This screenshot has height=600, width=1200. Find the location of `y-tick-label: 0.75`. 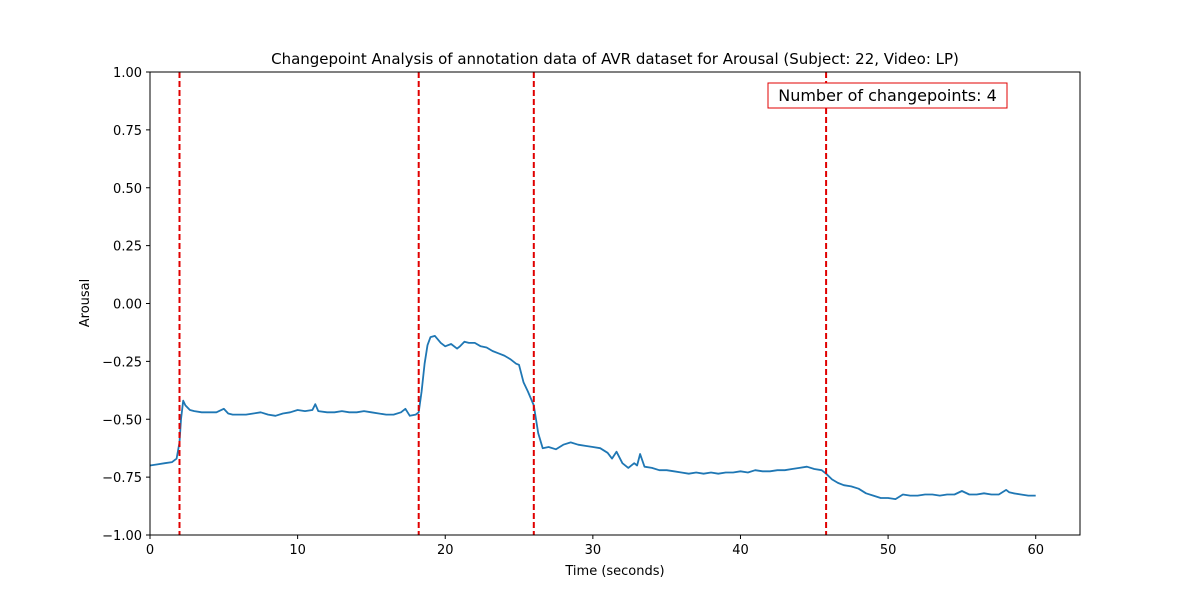

y-tick-label: 0.75 is located at coordinates (127, 131).